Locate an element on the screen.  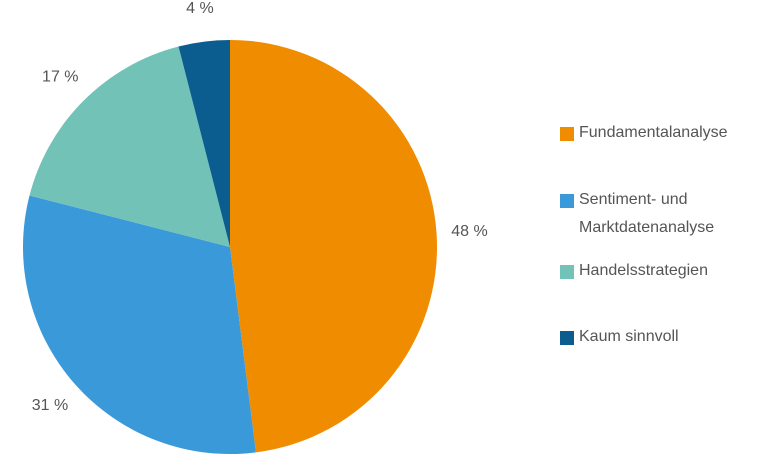
legend-item: Sentiment- und Marktdatenanalyse is located at coordinates (660, 216).